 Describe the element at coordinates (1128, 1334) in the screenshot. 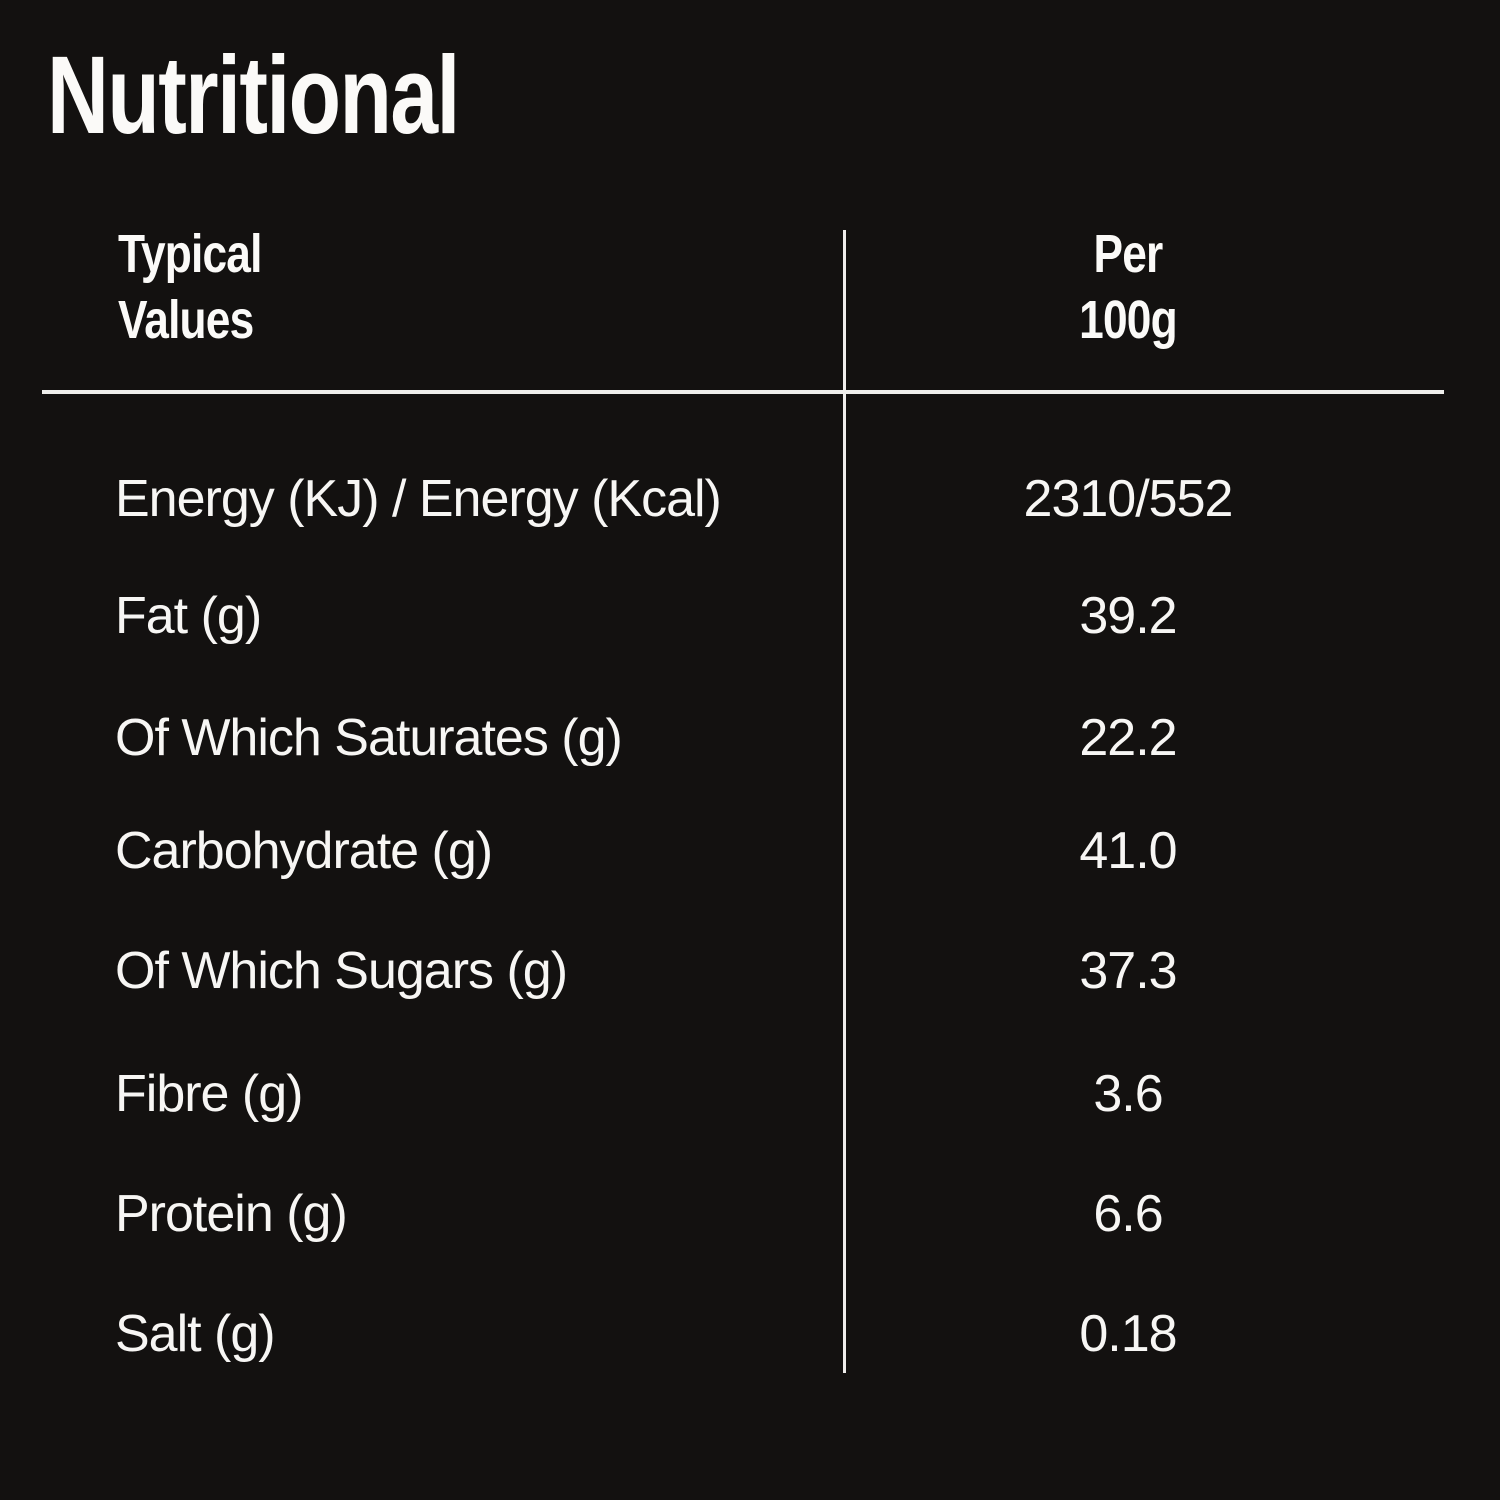

I see `row-value: 0.18` at that location.